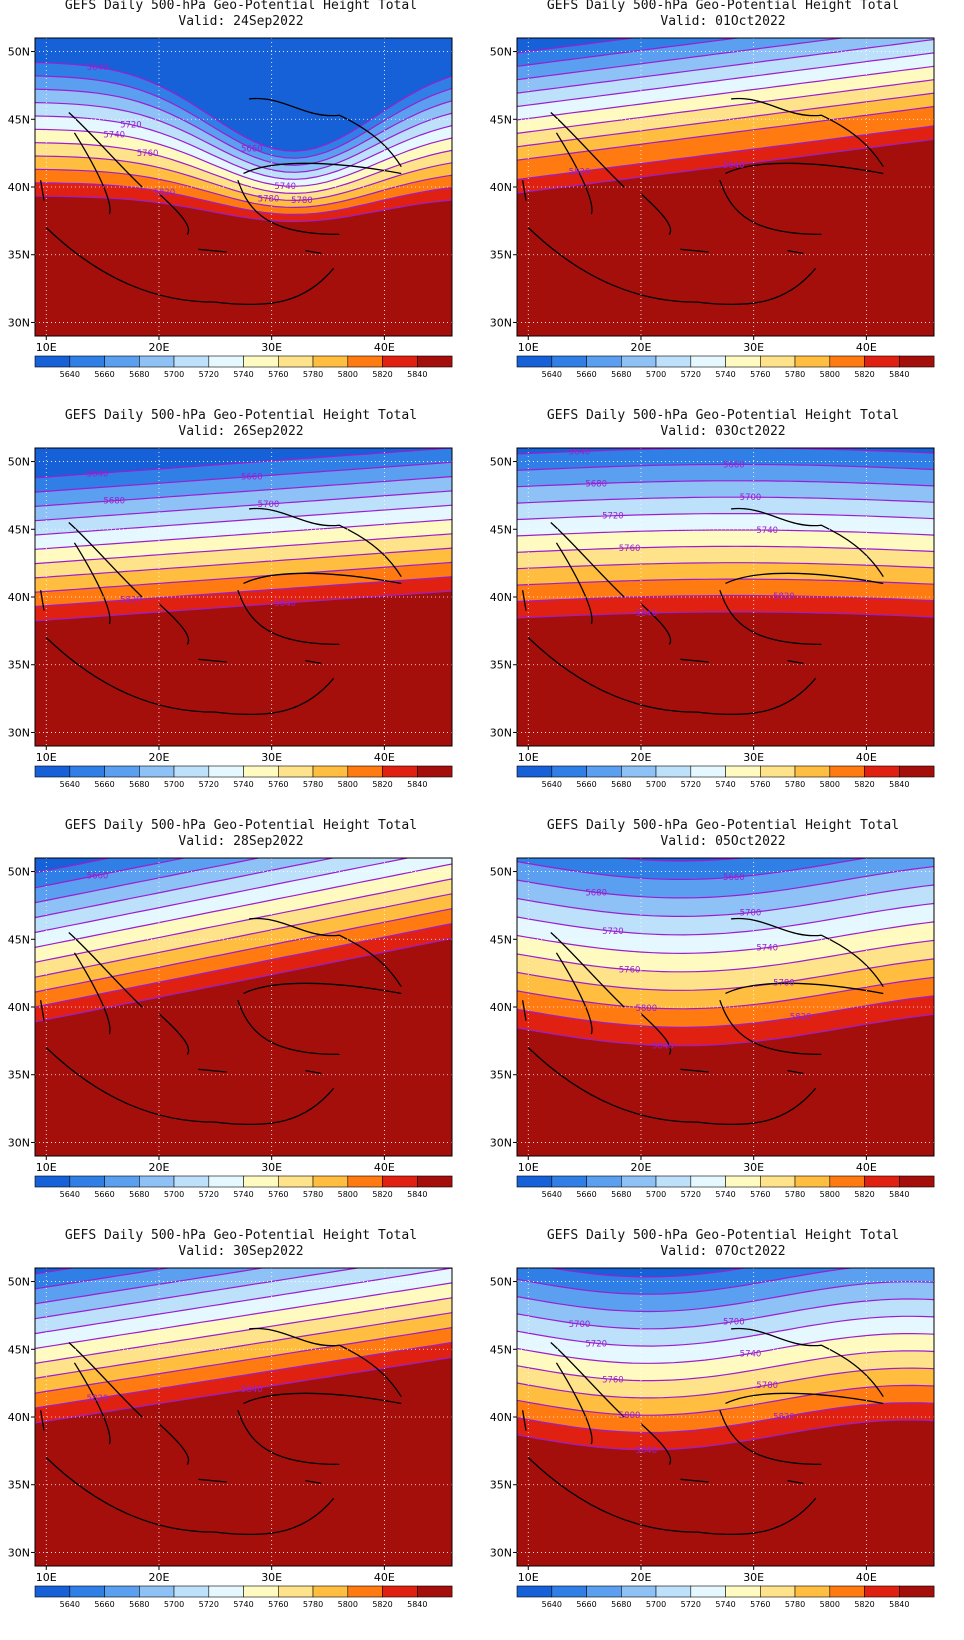  What do you see at coordinates (596, 485) in the screenshot?
I see `contour-label: 5680` at bounding box center [596, 485].